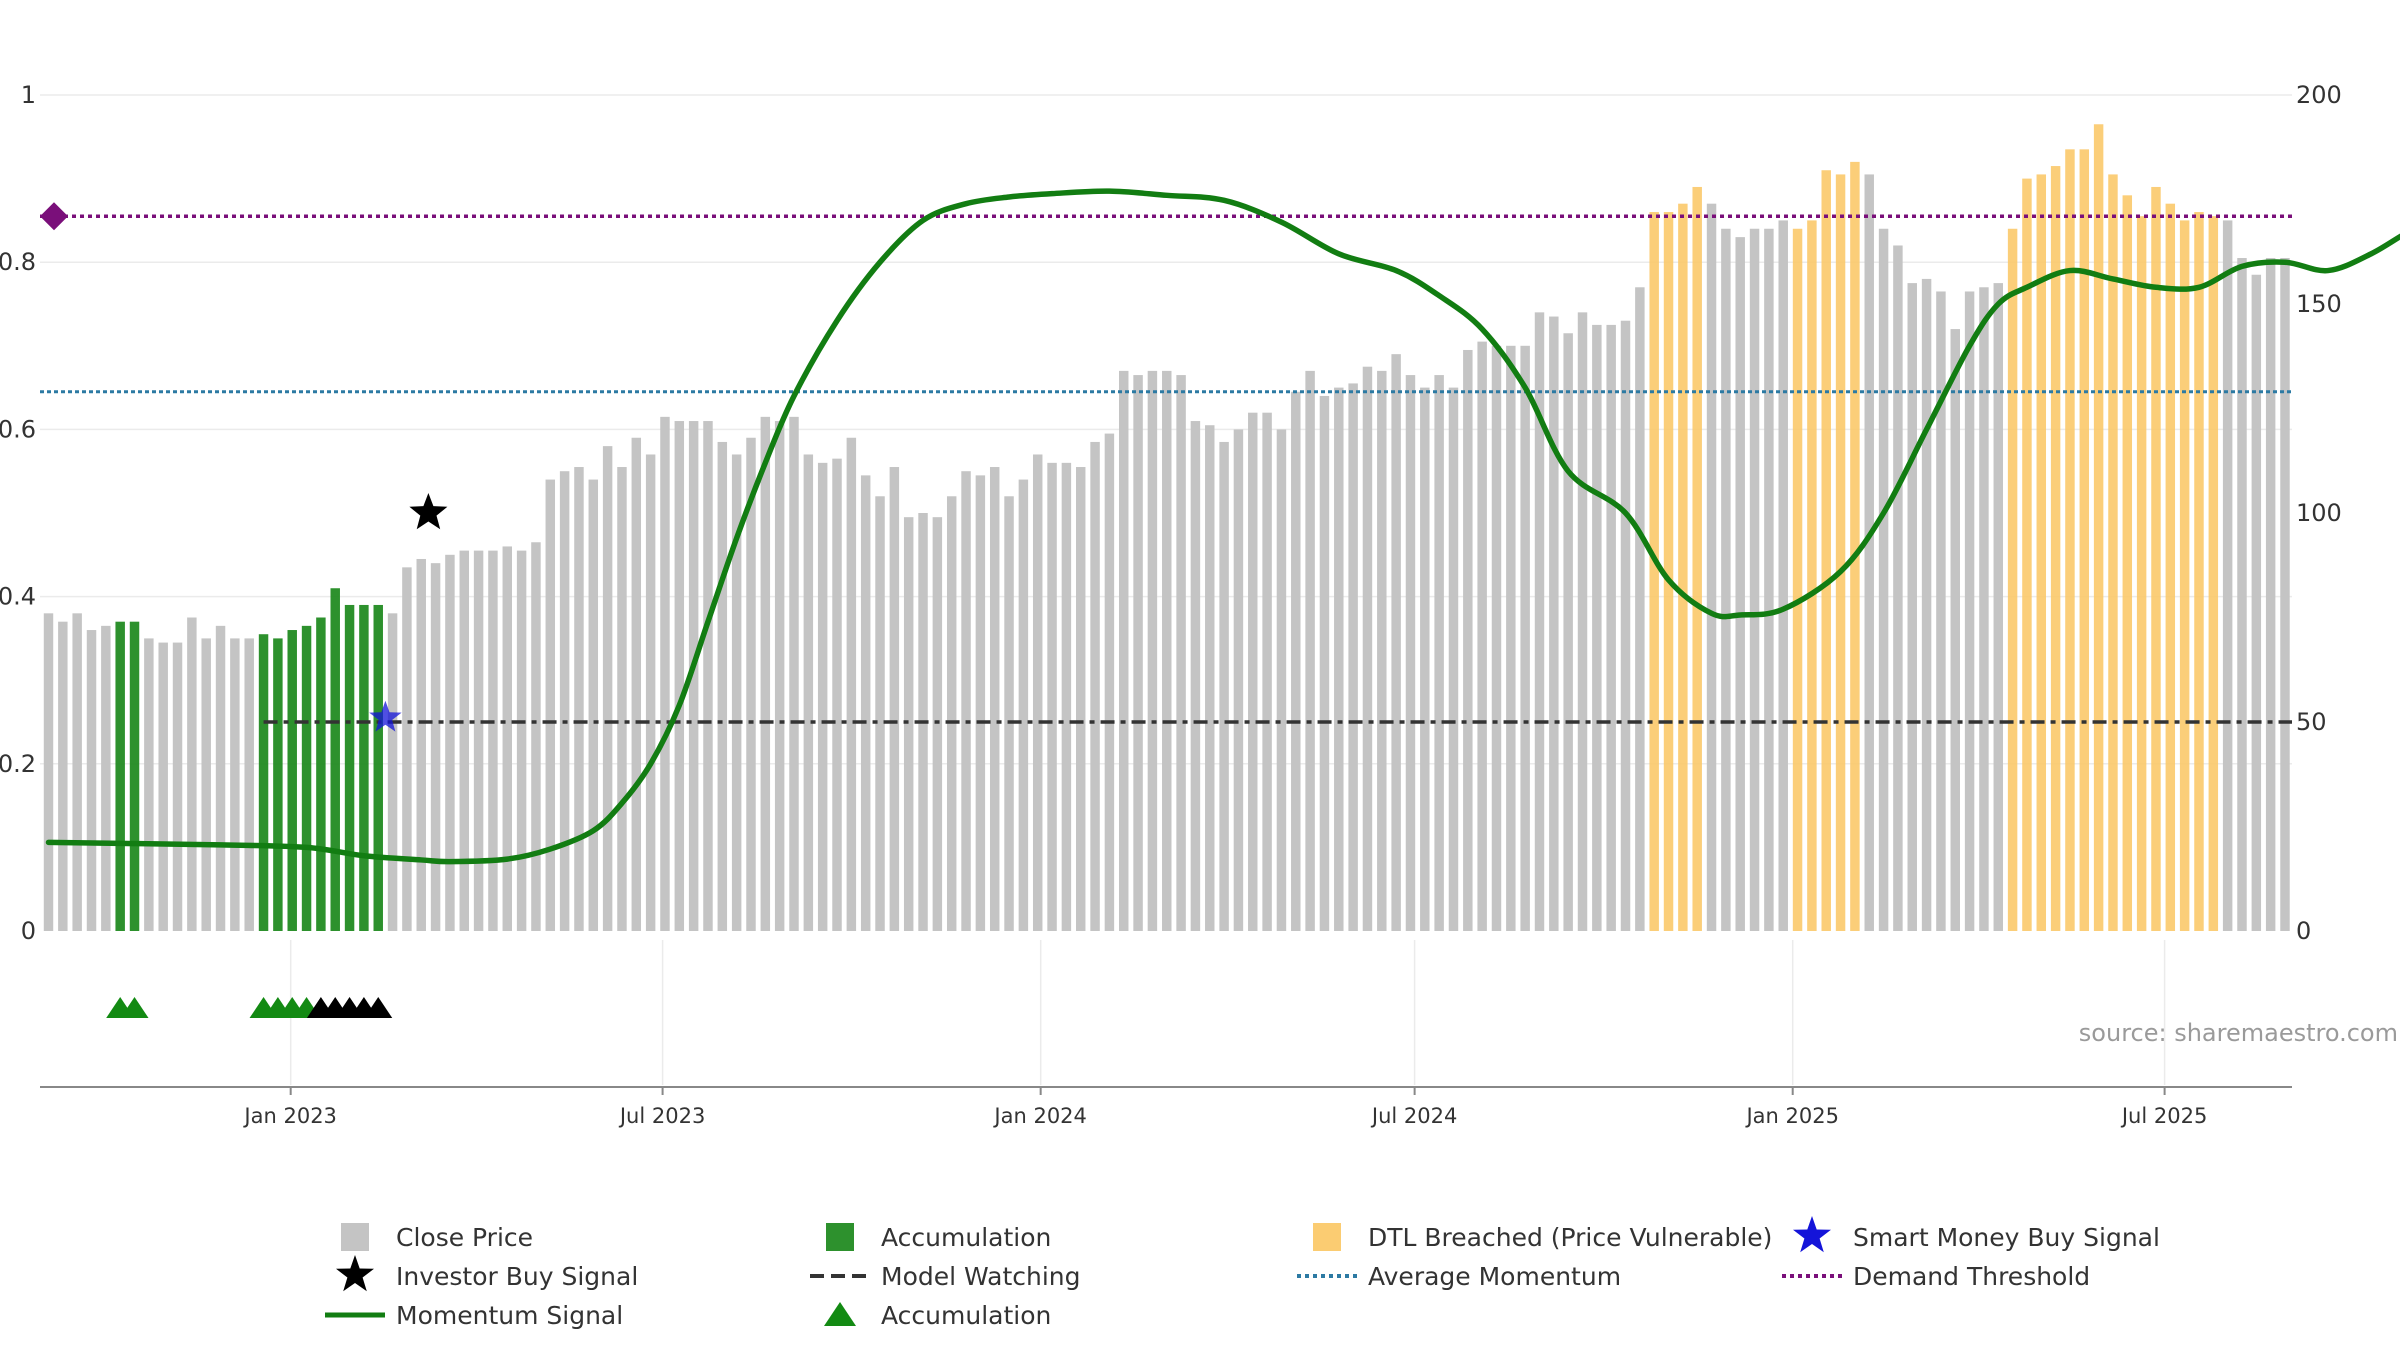 The height and width of the screenshot is (1350, 2400). I want to click on y-left-tick-label: 0.2, so click(18, 764).